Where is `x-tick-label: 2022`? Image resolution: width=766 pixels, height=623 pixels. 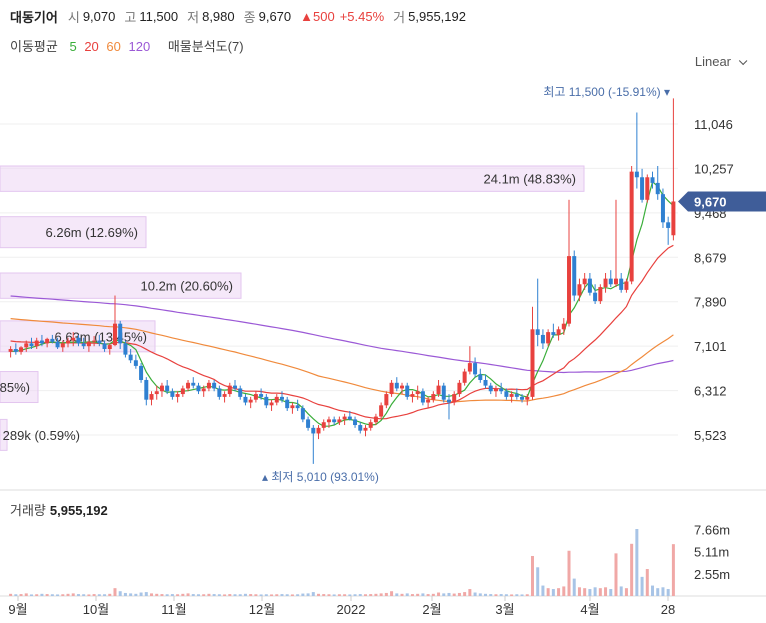
x-tick-label: 2022 is located at coordinates (351, 609).